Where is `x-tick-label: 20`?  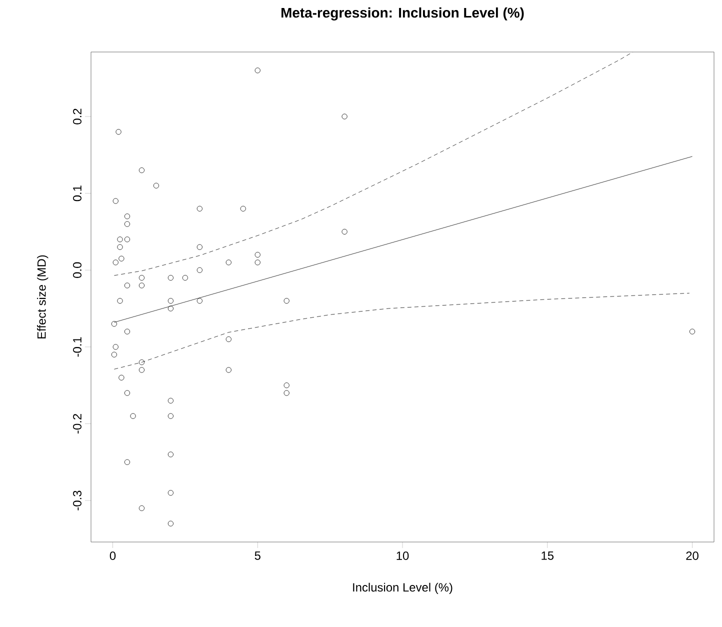 x-tick-label: 20 is located at coordinates (692, 556).